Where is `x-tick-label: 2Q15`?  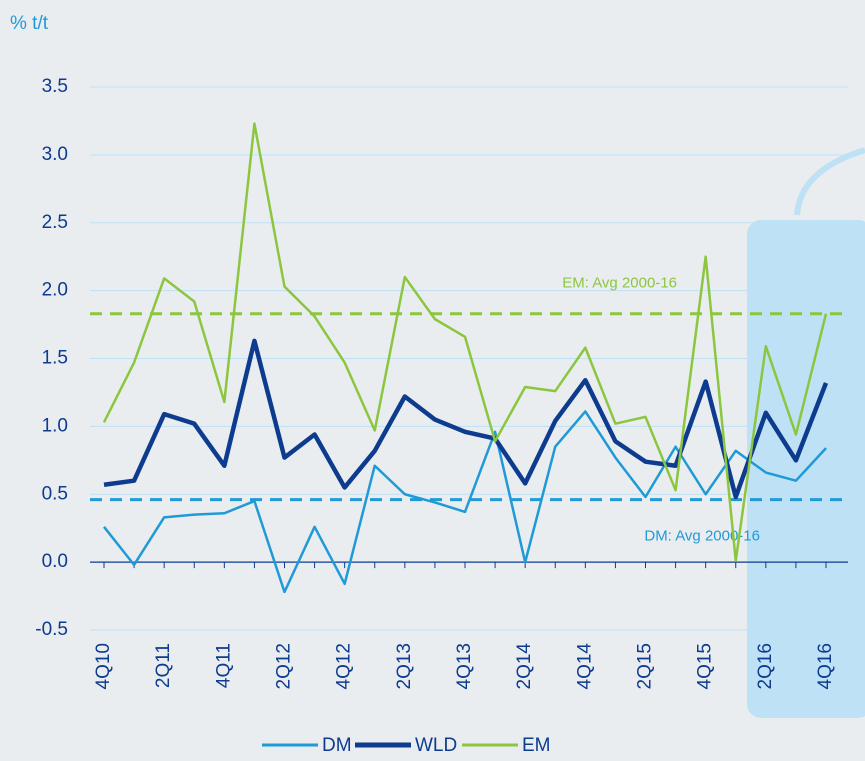
x-tick-label: 2Q15 is located at coordinates (645, 666).